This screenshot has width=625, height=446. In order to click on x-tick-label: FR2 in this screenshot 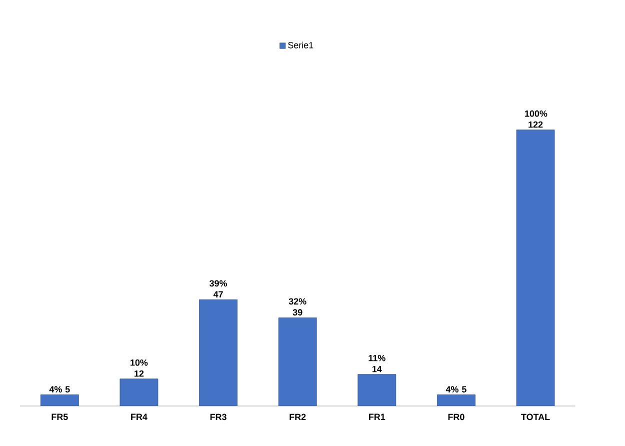, I will do `click(298, 417)`.